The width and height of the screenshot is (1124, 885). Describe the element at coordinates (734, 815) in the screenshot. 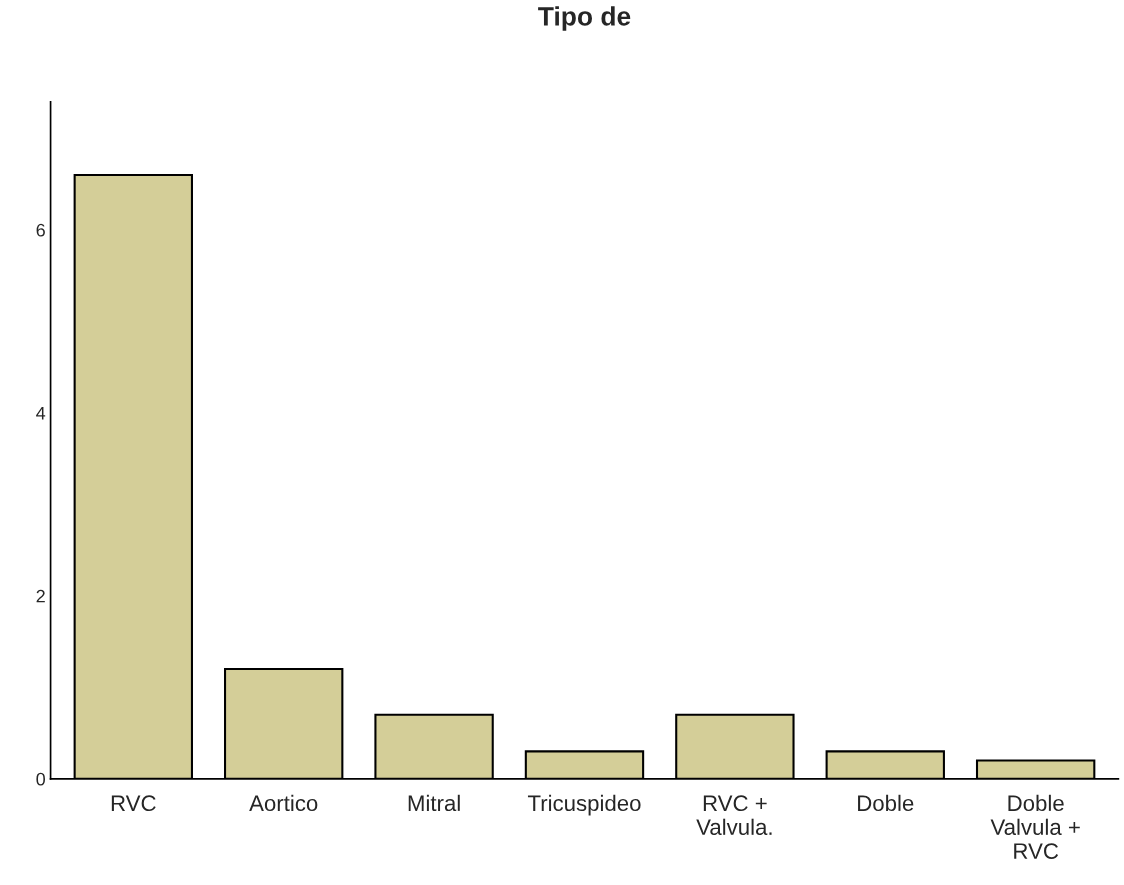

I see `x-tick-label: RVC + Valvula.` at that location.